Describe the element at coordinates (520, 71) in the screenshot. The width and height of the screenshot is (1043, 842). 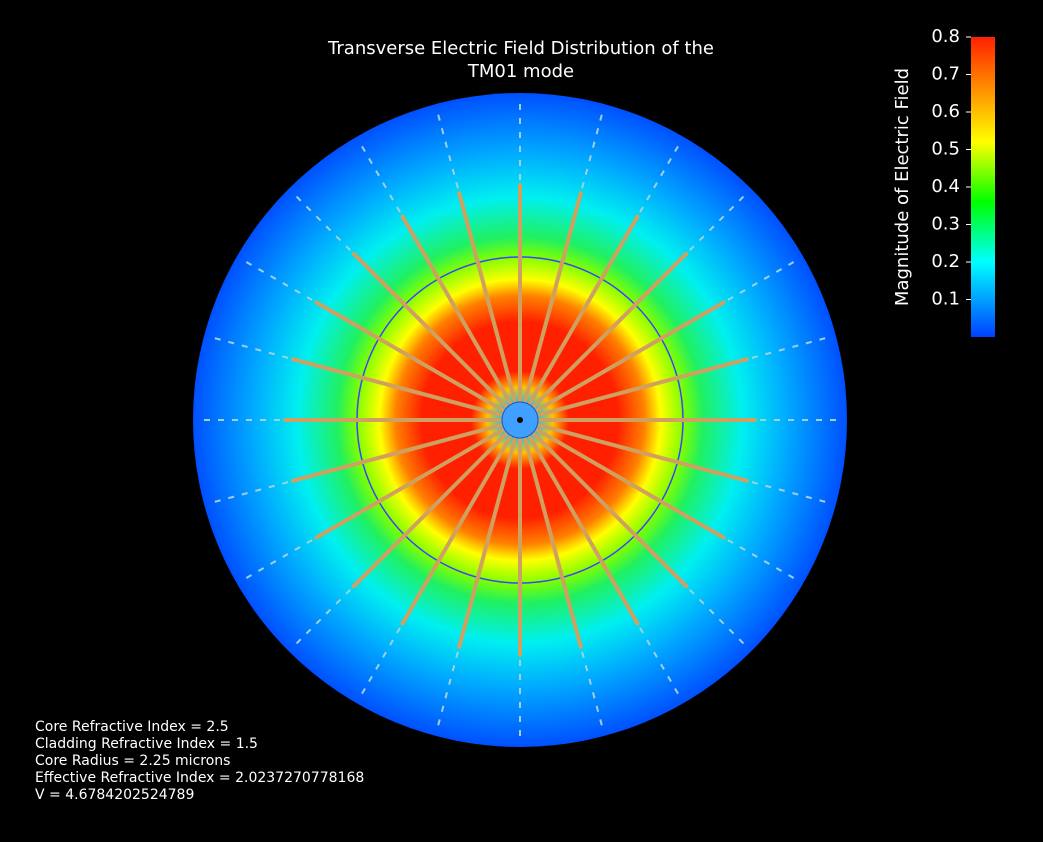
I see `chart-title: TM01 mode` at that location.